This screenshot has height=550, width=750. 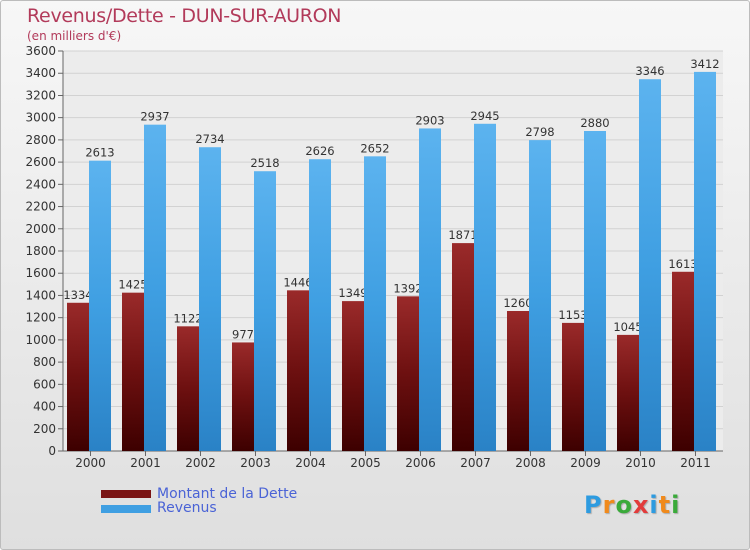 I want to click on data-label-dette: 1260, so click(x=517, y=303).